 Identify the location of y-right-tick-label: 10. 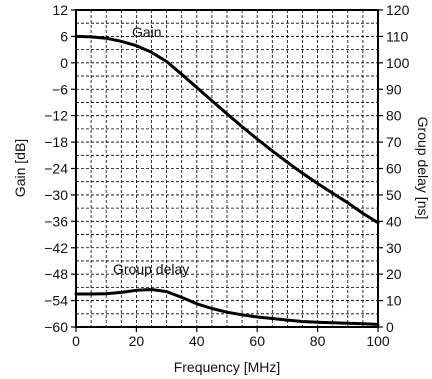
(394, 301).